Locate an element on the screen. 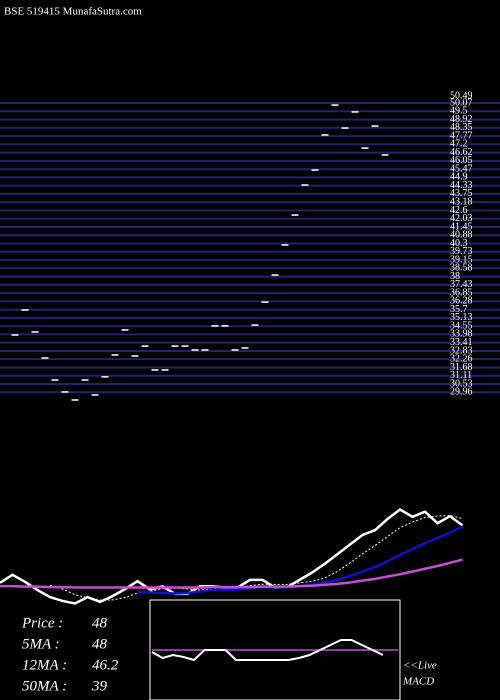  y-tick-label: 38.58 is located at coordinates (461, 268).